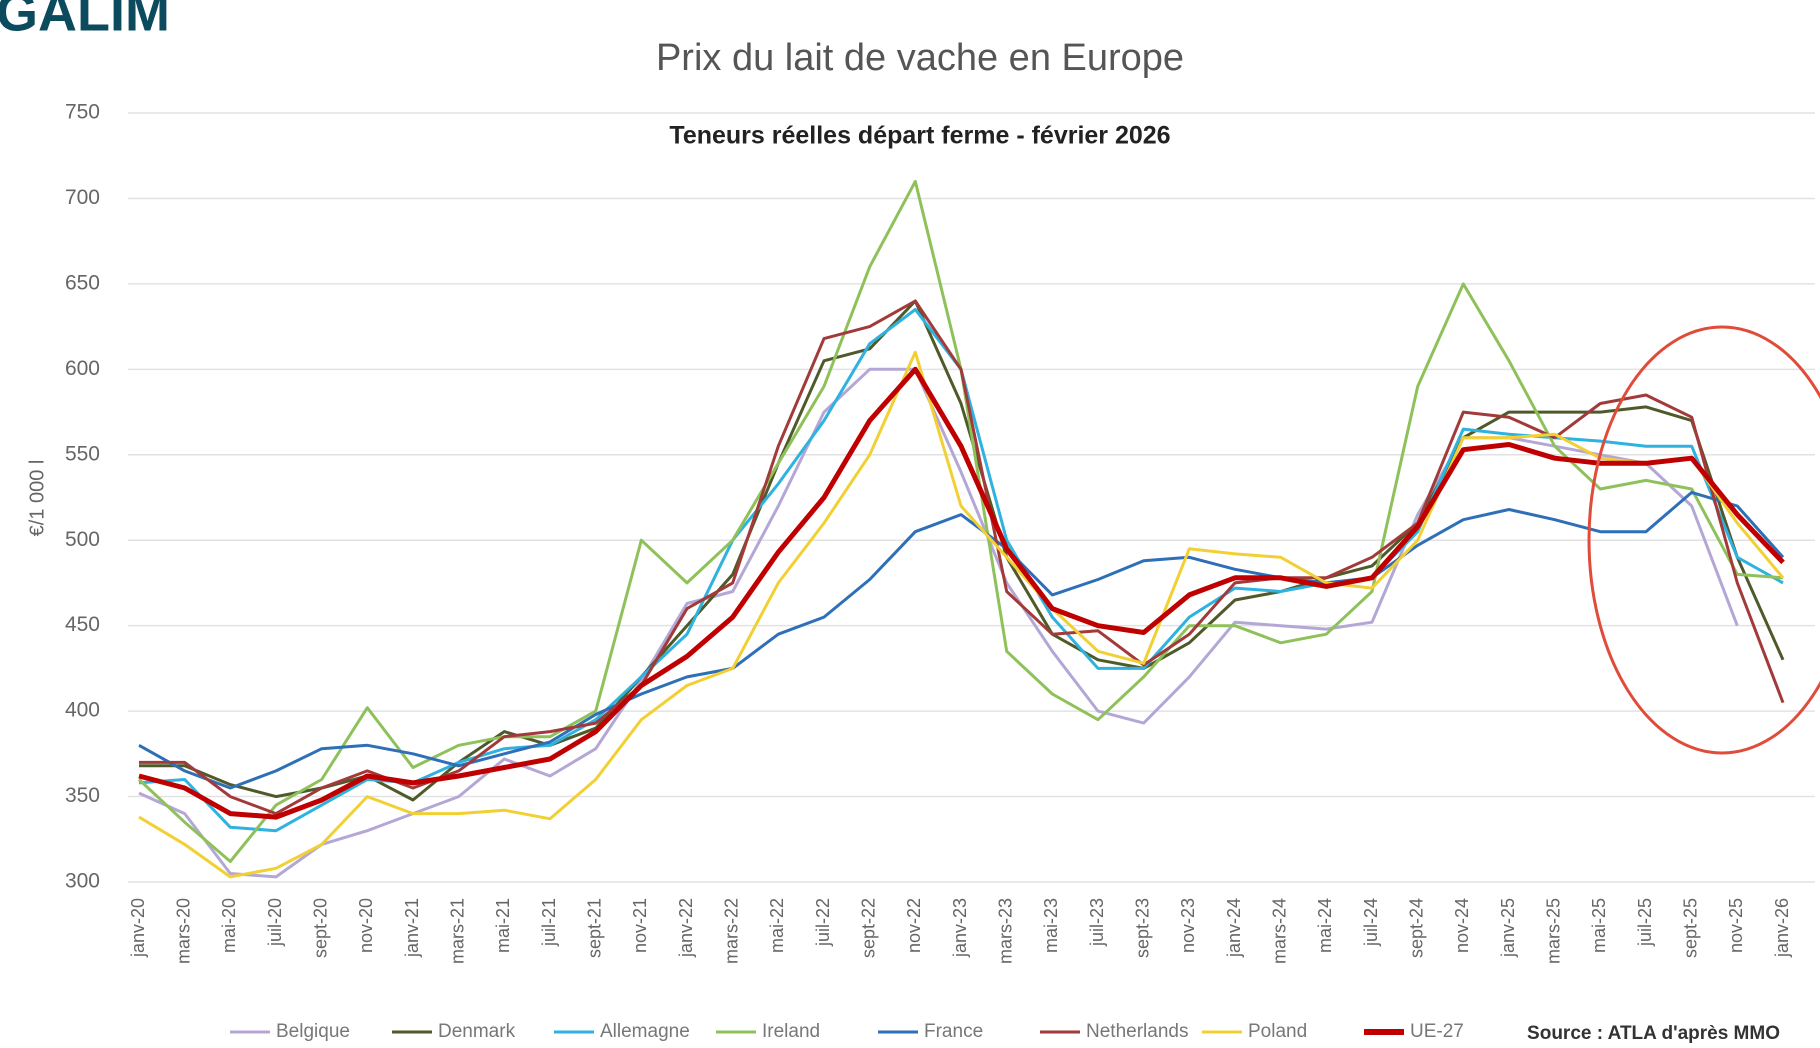 This screenshot has height=1048, width=1820. What do you see at coordinates (320, 928) in the screenshot?
I see `x-tick-label: sept-20` at bounding box center [320, 928].